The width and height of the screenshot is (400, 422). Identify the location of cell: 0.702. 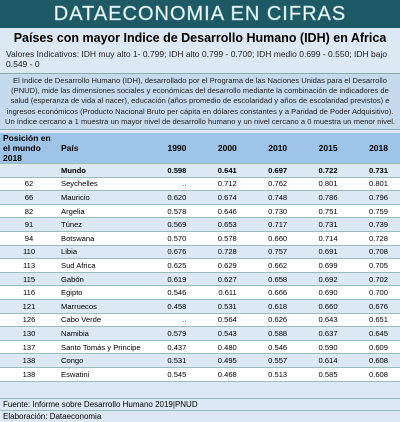
(374, 279).